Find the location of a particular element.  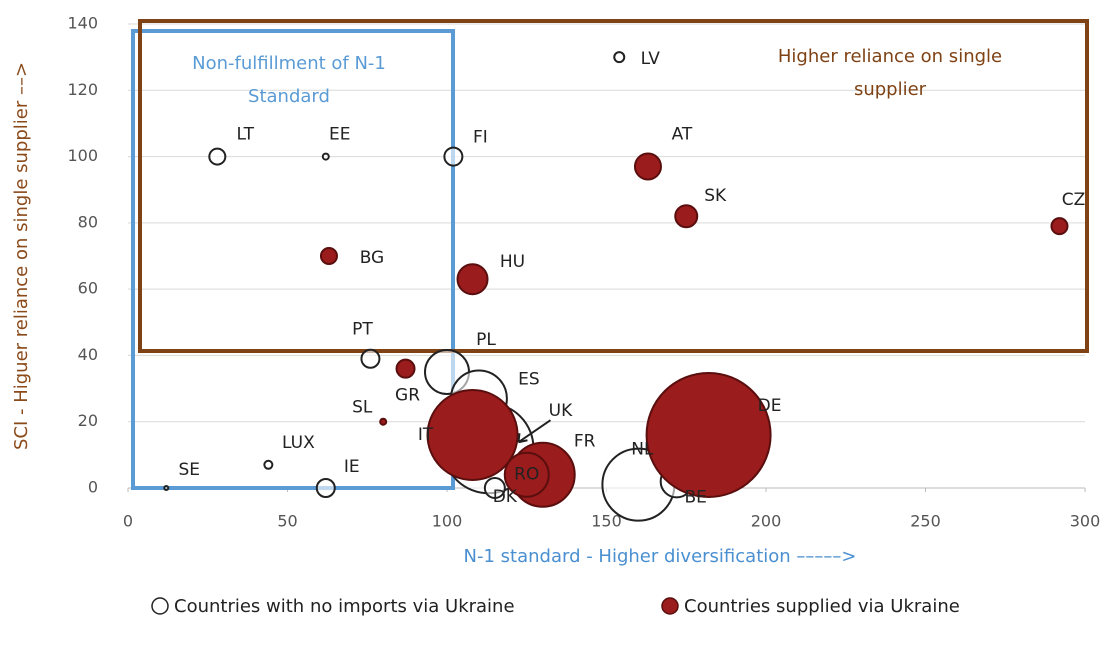

annotation-text: Non-fulfillment of N-1 is located at coordinates (289, 63).